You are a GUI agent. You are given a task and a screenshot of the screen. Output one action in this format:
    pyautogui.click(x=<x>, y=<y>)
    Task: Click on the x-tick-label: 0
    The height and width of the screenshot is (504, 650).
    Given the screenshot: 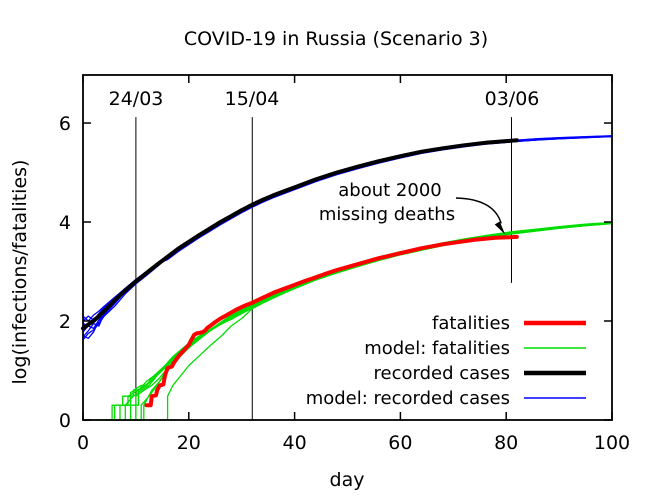 What is the action you would take?
    pyautogui.click(x=83, y=443)
    